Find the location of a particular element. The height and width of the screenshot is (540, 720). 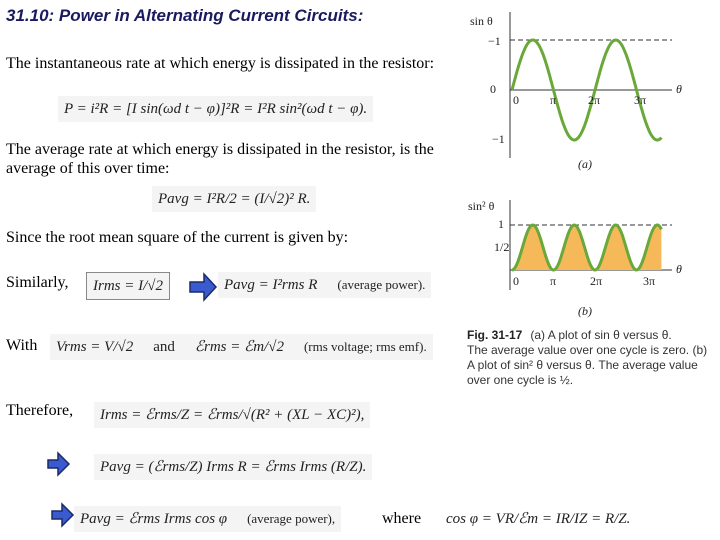

equation: Irms = I/√2 is located at coordinates (128, 286).